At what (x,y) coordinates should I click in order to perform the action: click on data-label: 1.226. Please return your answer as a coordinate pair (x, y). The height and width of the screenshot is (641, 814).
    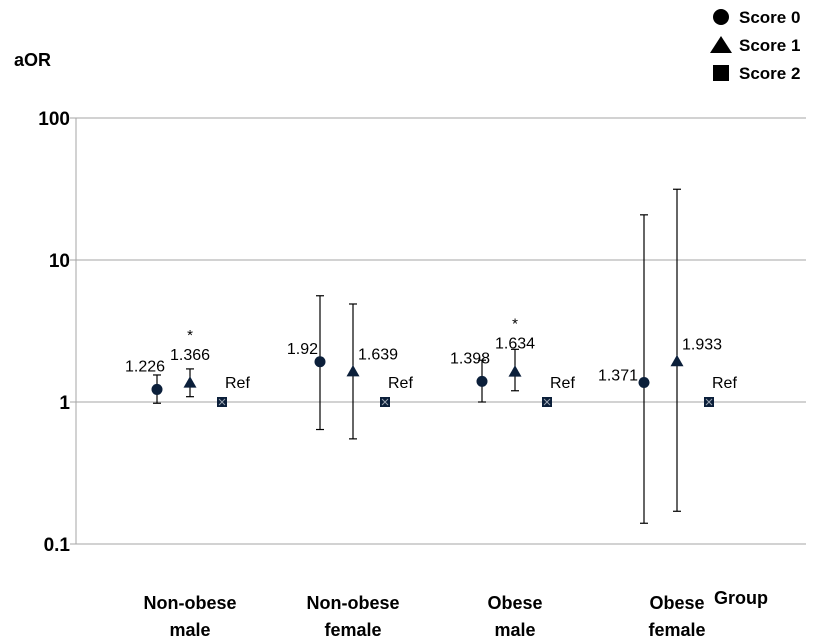
    Looking at the image, I should click on (145, 366).